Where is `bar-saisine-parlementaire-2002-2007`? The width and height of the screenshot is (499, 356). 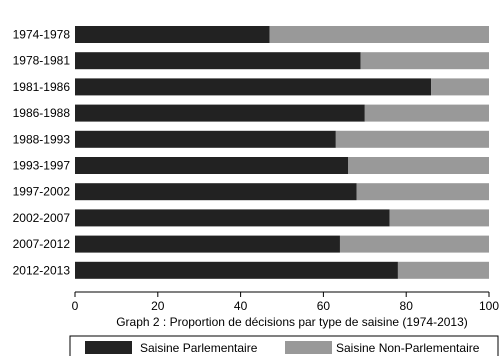
bar-saisine-parlementaire-2002-2007 is located at coordinates (232, 218).